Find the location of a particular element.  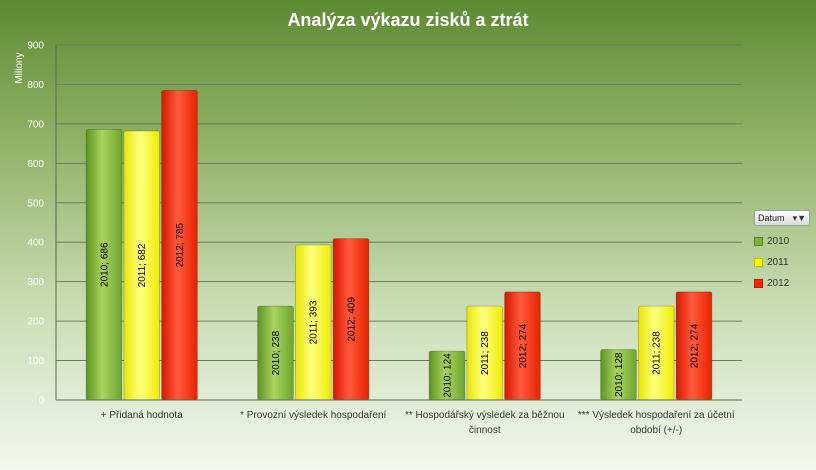

data-label-2010: 2010; 238 is located at coordinates (276, 352).